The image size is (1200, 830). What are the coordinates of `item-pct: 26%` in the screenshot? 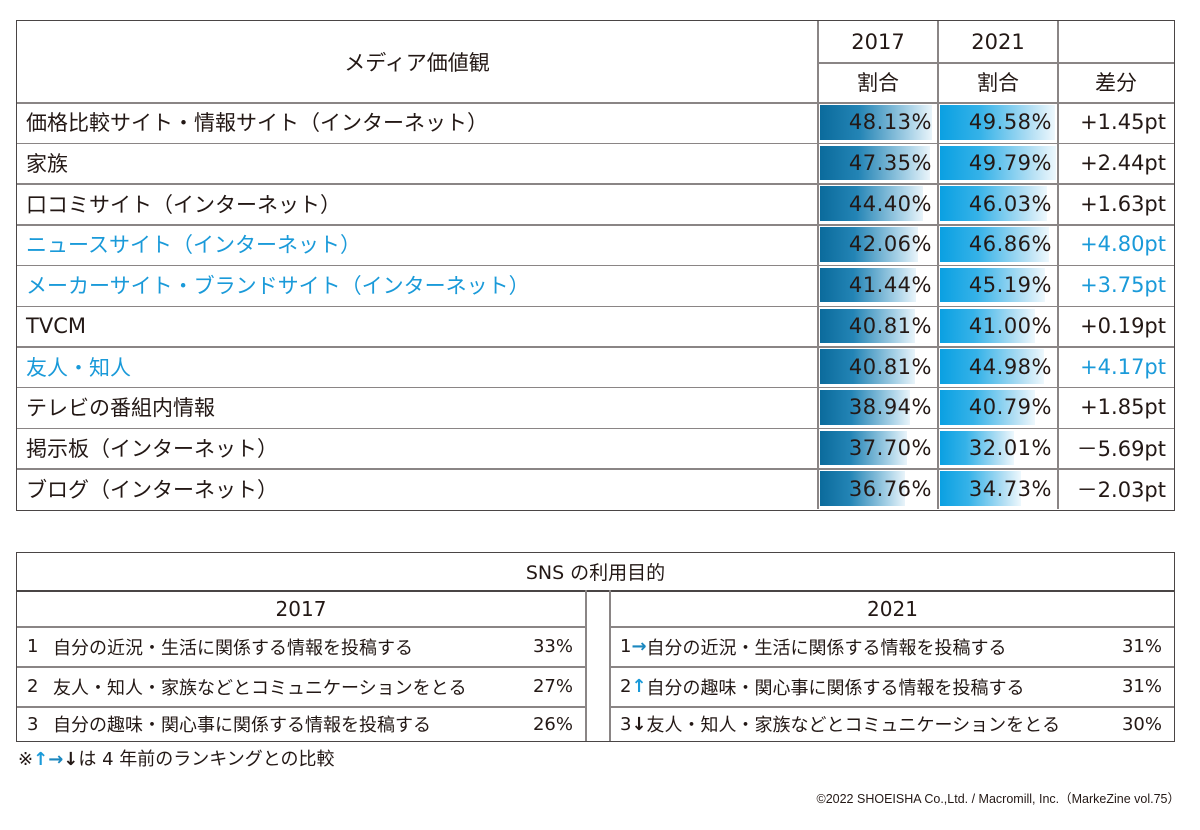 It's located at (552, 724).